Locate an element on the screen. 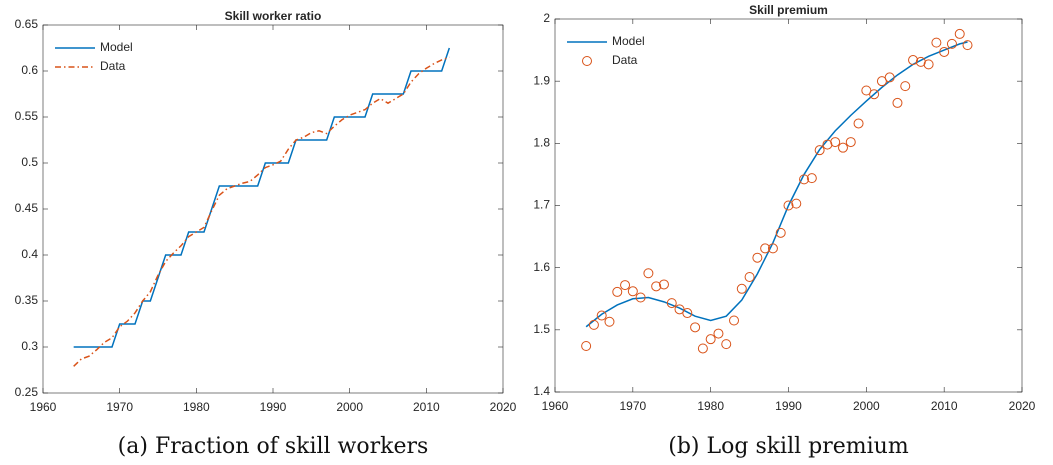 The width and height of the screenshot is (1053, 465). y-tick-label: 0.65 is located at coordinates (27, 24).